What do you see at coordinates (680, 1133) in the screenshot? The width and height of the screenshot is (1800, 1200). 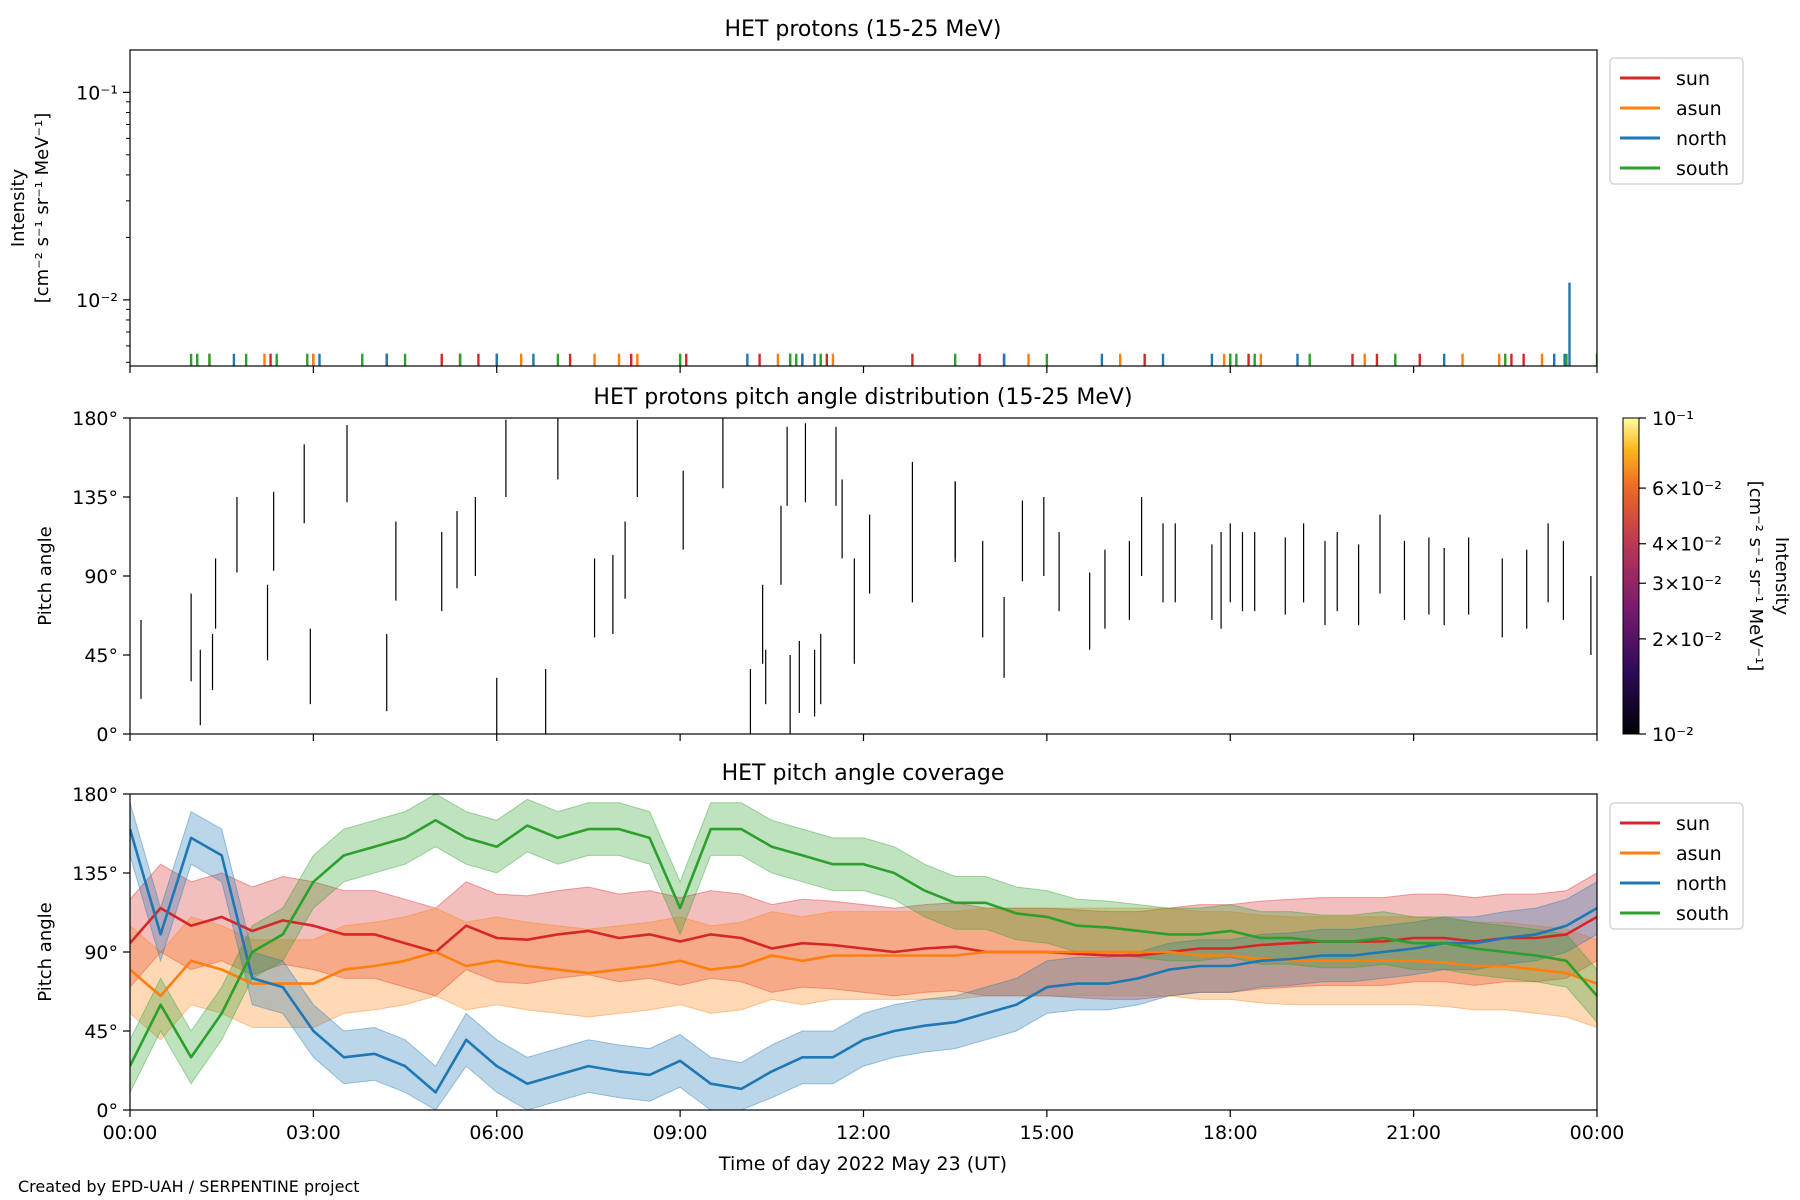 I see `xtick-label: 09:00` at bounding box center [680, 1133].